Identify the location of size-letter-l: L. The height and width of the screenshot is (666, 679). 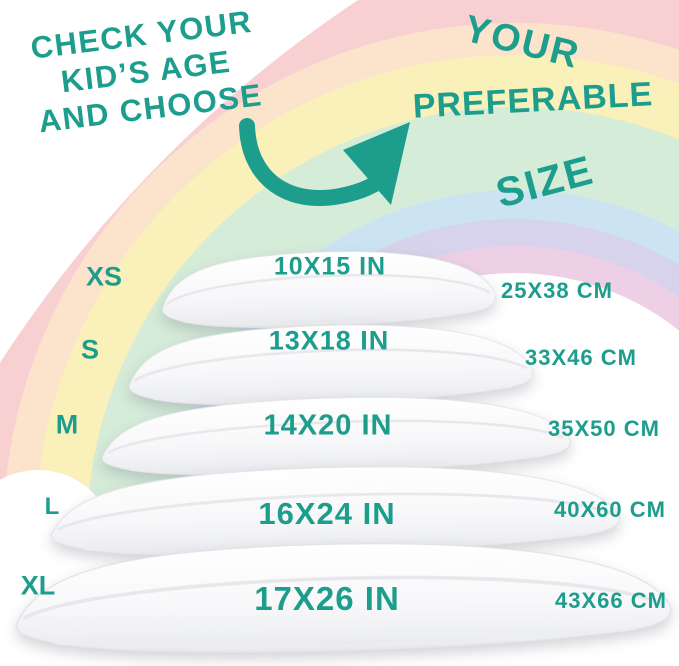
(52, 506).